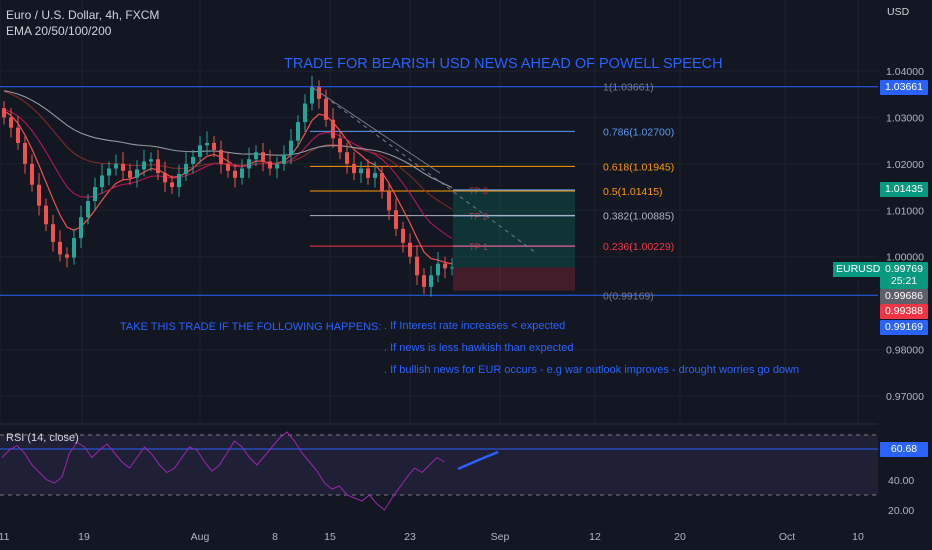 Image resolution: width=932 pixels, height=550 pixels. Describe the element at coordinates (330, 537) in the screenshot. I see `x-tick-label: 15` at that location.